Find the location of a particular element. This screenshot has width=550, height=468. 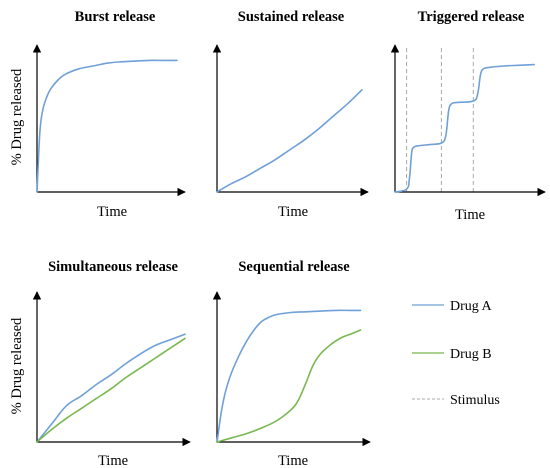

panel-sequential-release: Sequential release Time is located at coordinates (291, 363).